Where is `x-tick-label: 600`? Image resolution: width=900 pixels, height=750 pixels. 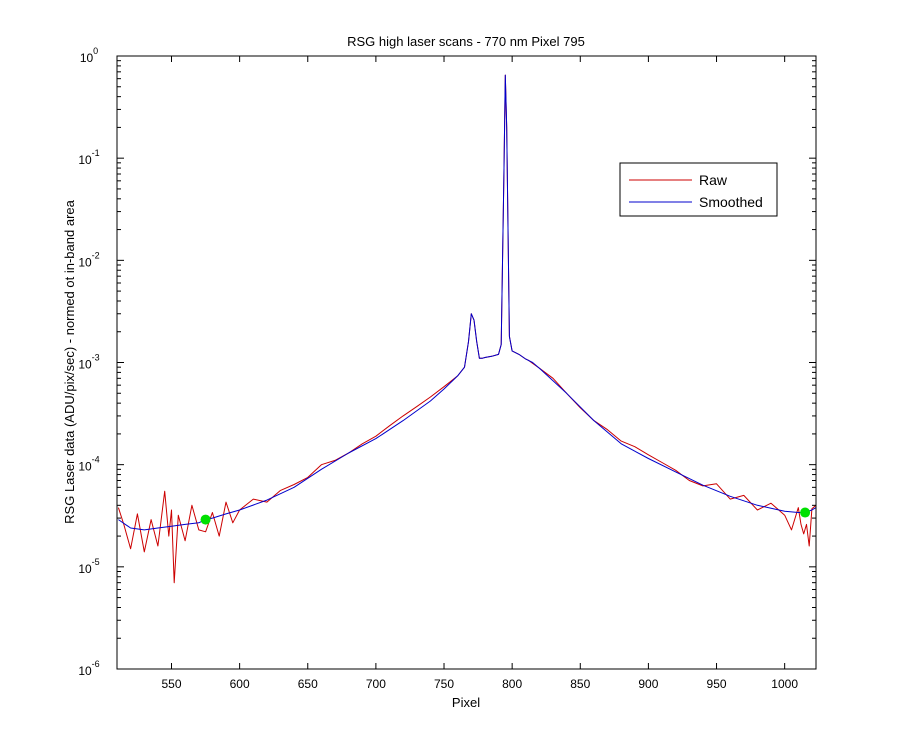
x-tick-label: 600 is located at coordinates (240, 684).